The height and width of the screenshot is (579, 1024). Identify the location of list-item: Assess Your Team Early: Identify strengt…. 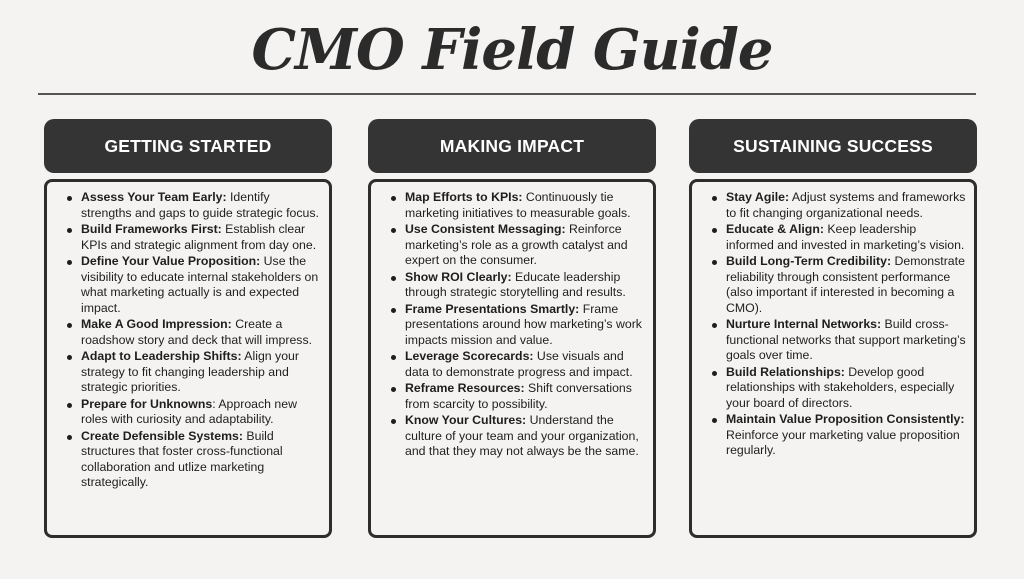
(194, 205).